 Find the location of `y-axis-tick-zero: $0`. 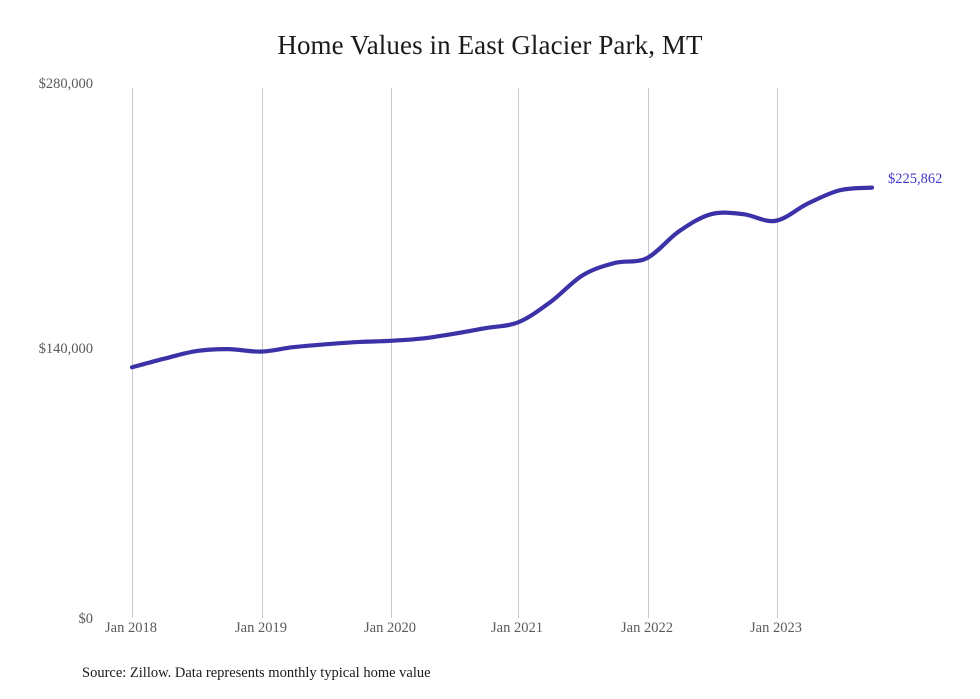

y-axis-tick-zero: $0 is located at coordinates (86, 619).